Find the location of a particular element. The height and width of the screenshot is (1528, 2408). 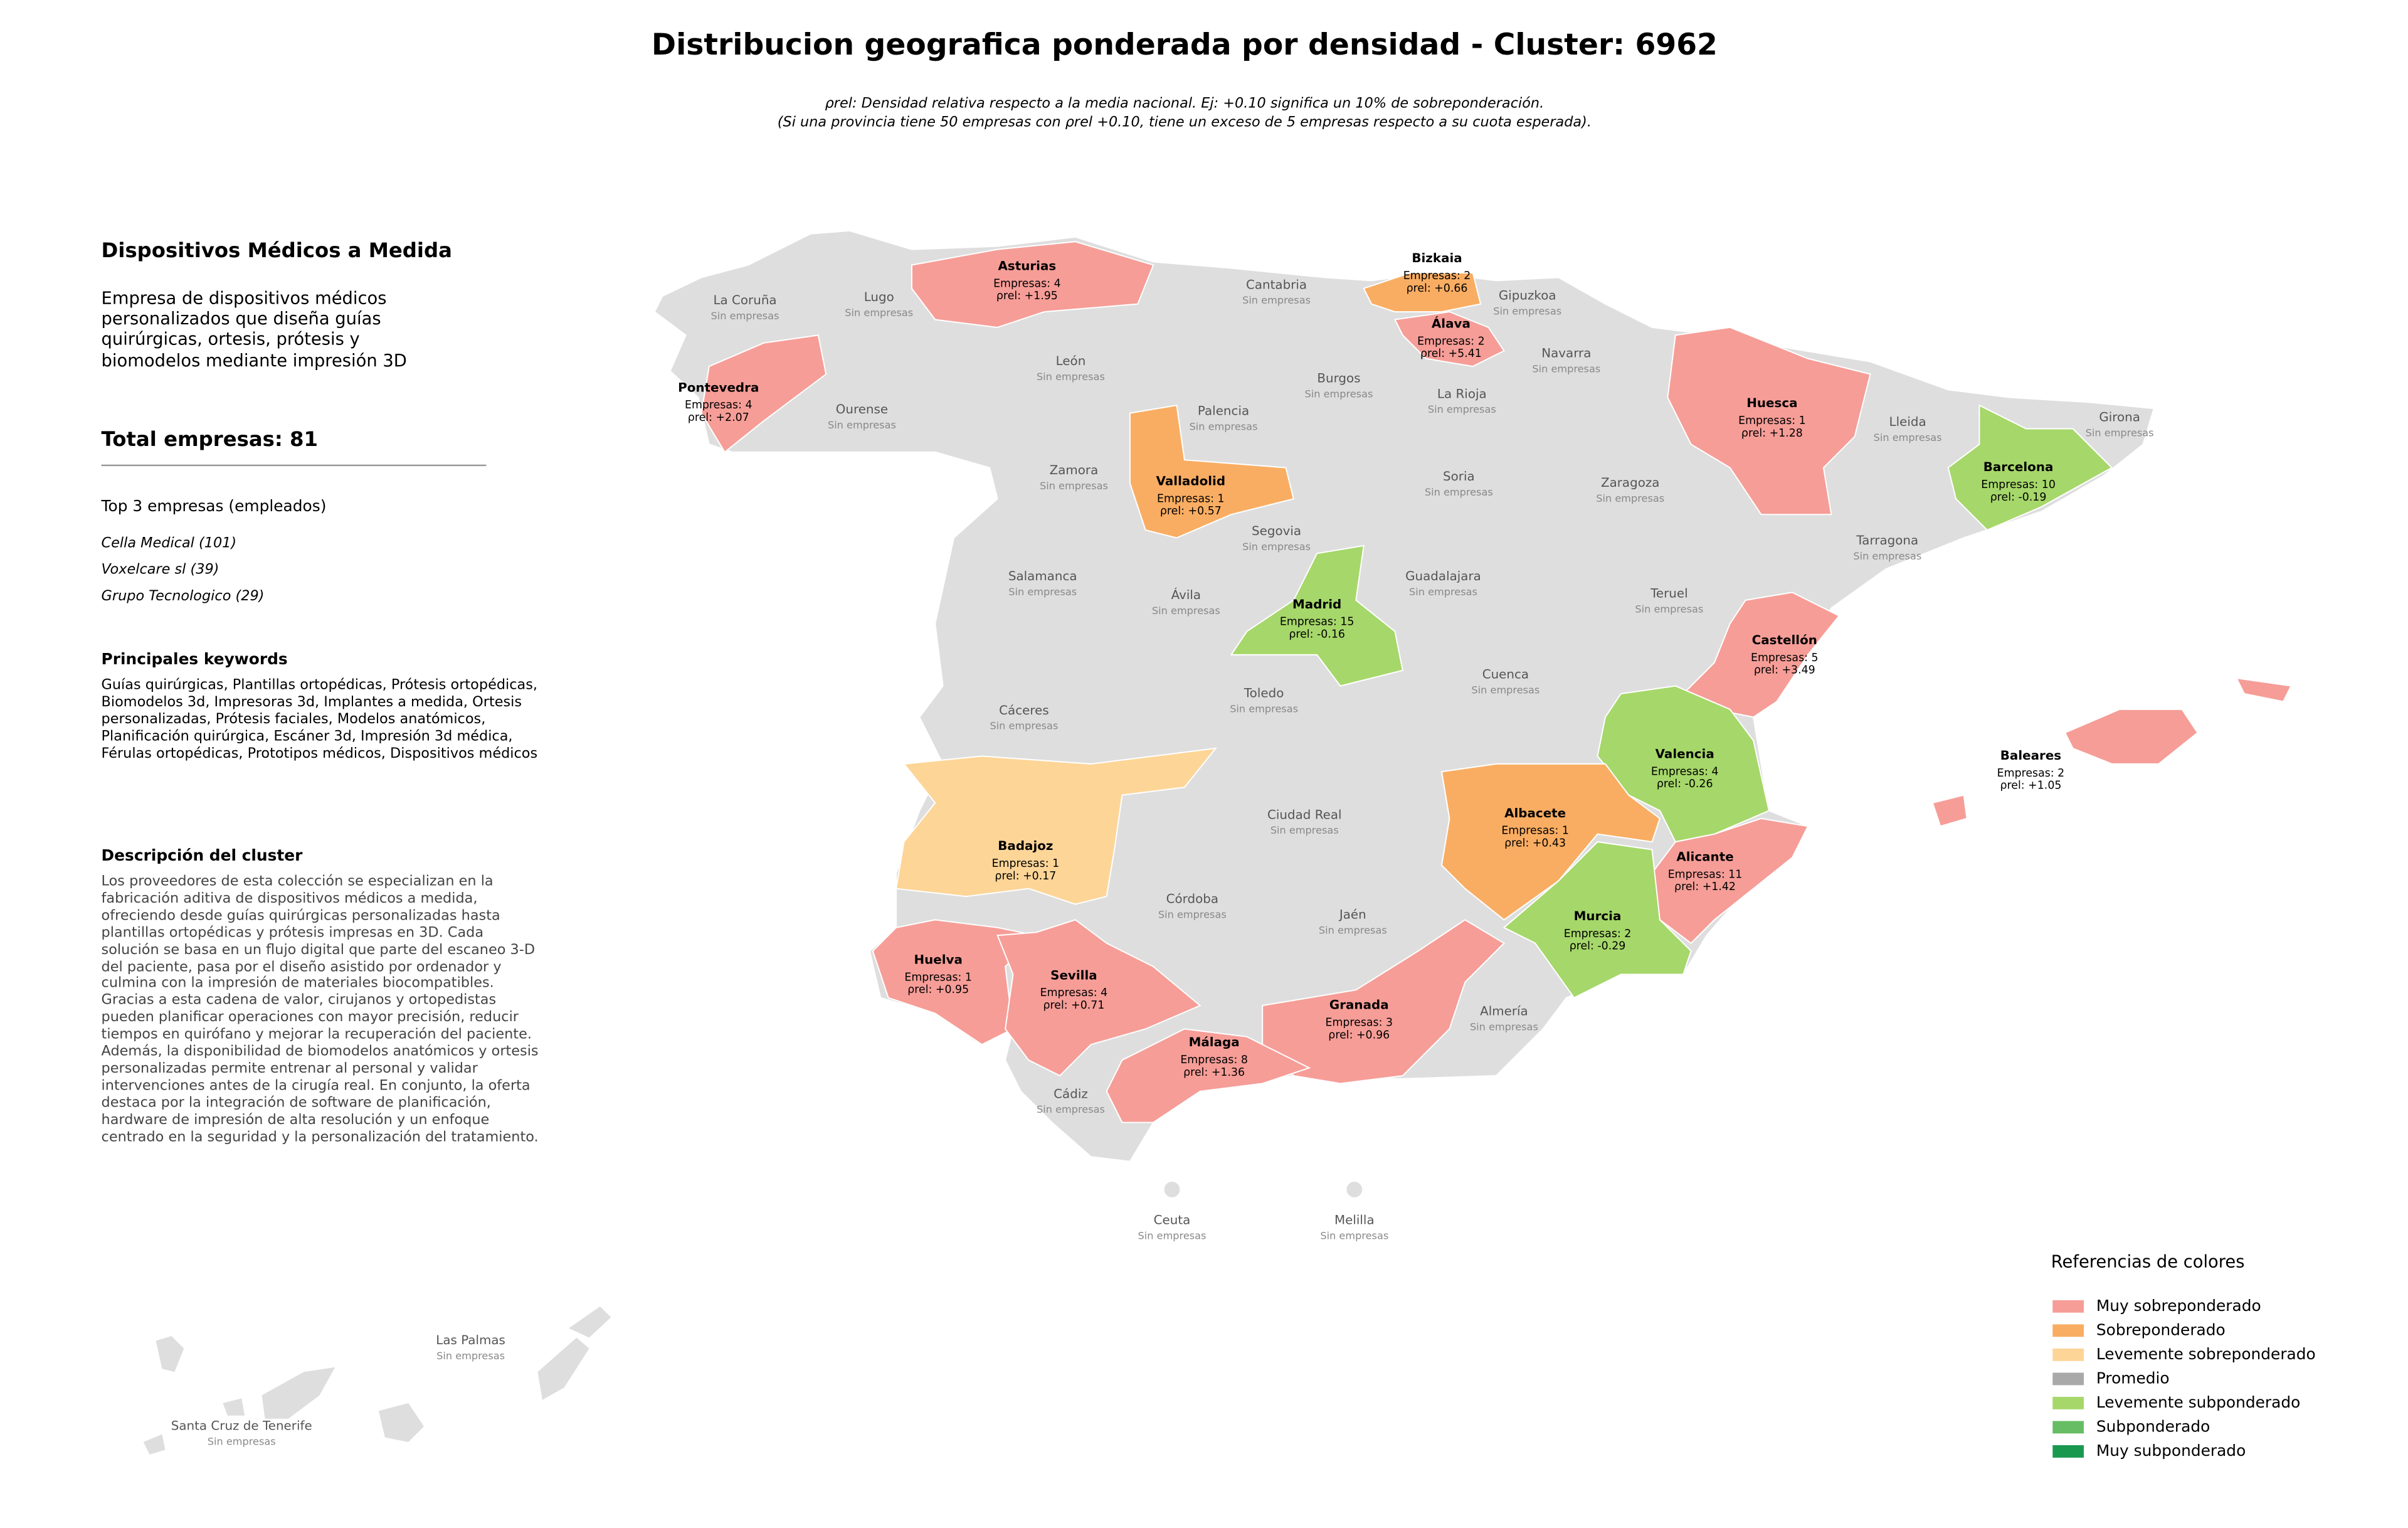

province-name: Albacete is located at coordinates (1535, 813).